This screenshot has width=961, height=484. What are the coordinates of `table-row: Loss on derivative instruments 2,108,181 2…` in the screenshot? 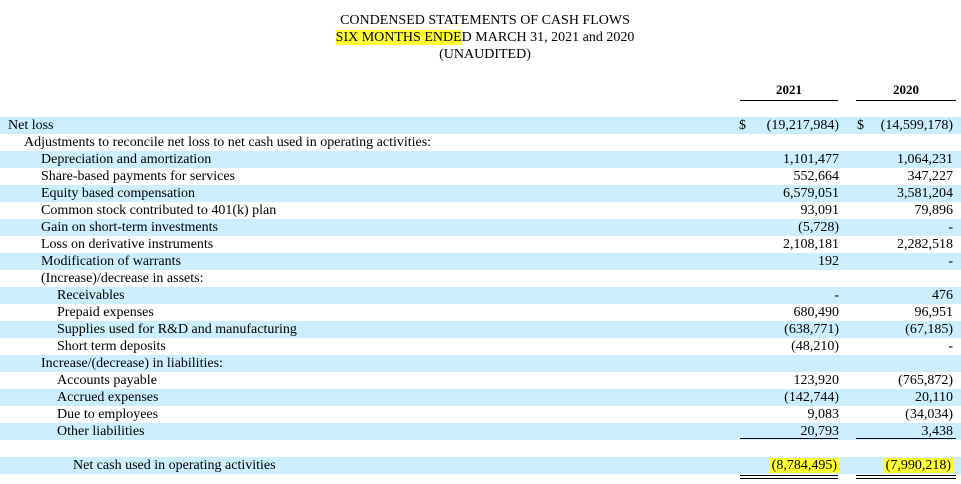 It's located at (480, 244).